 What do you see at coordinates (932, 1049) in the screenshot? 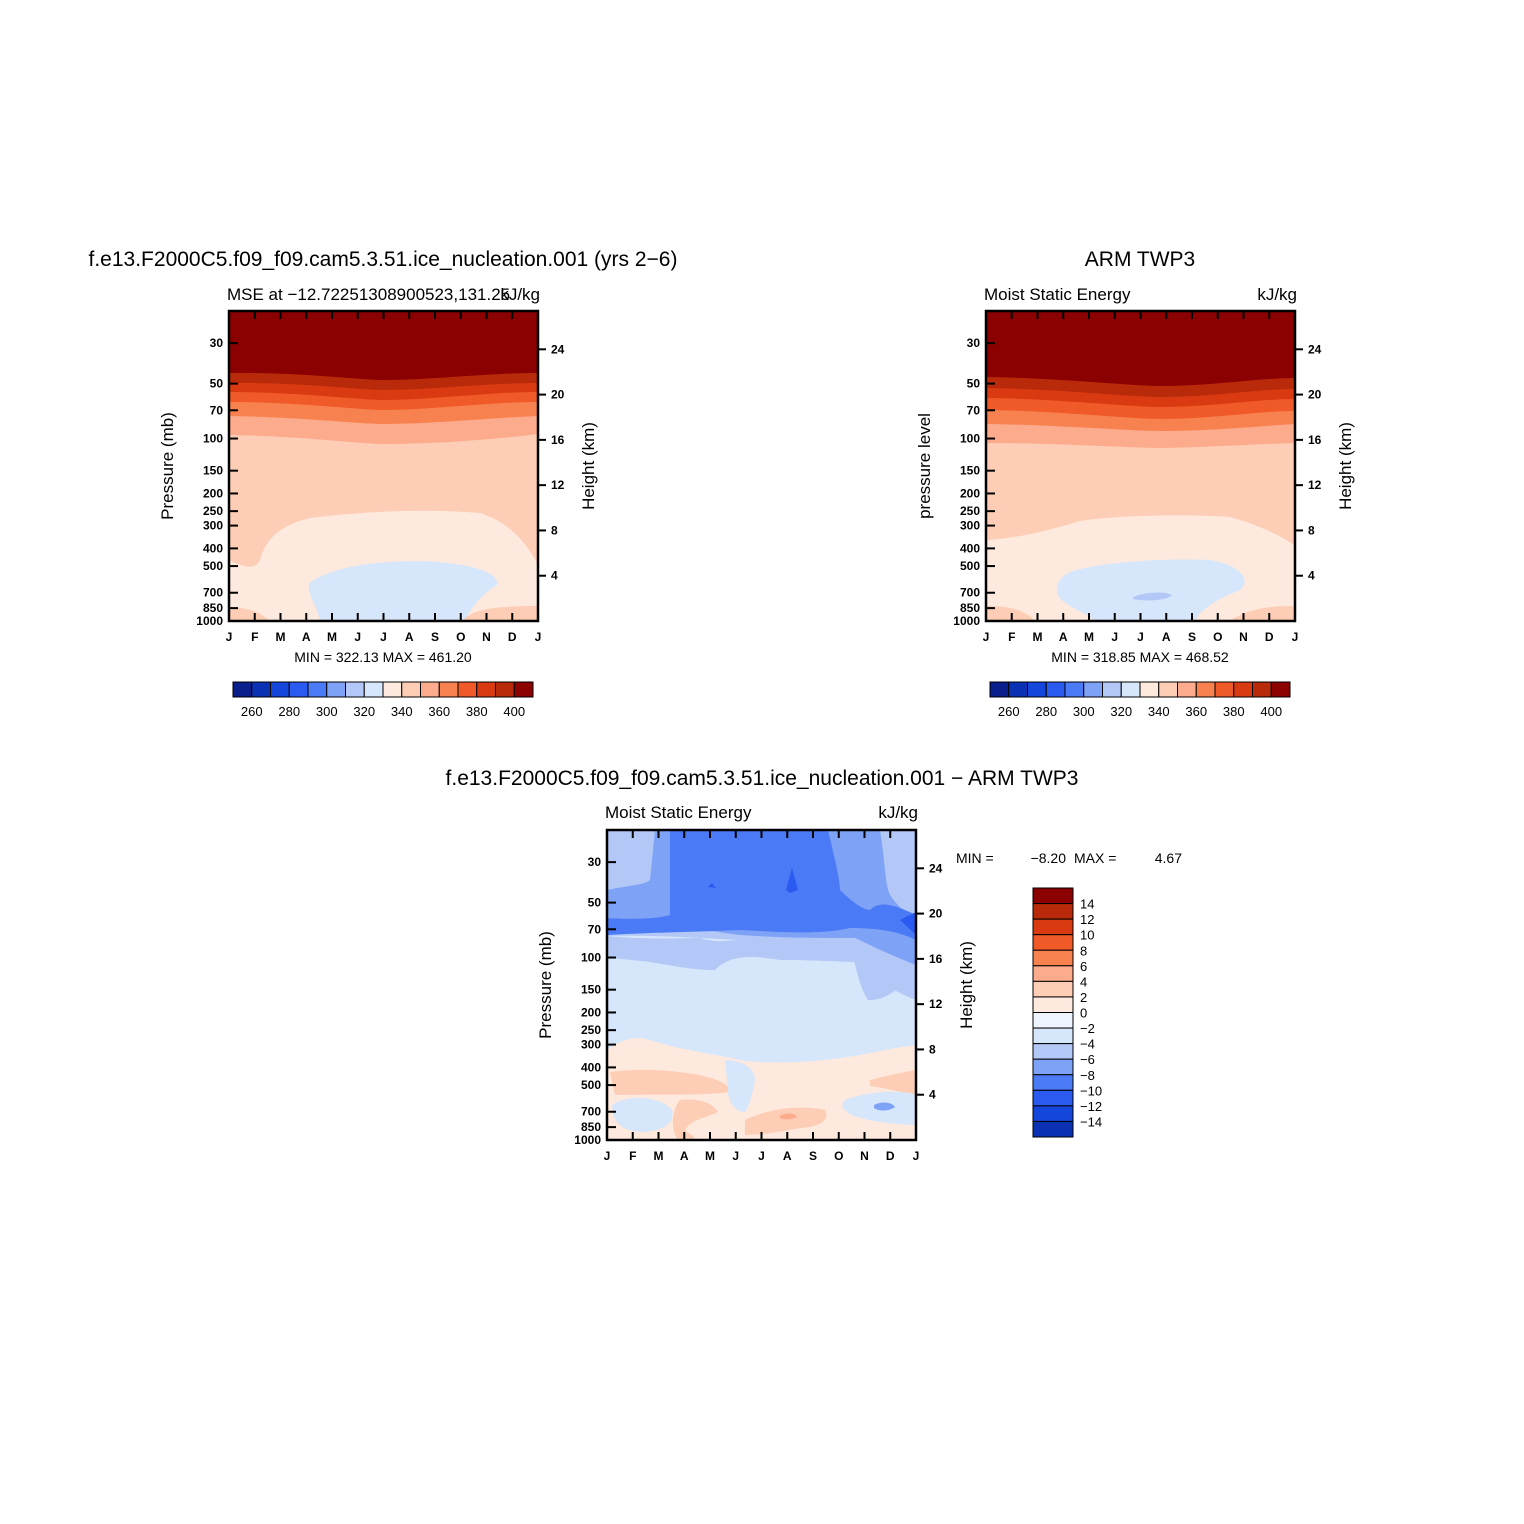
I see `y2-tick-label: 8` at bounding box center [932, 1049].